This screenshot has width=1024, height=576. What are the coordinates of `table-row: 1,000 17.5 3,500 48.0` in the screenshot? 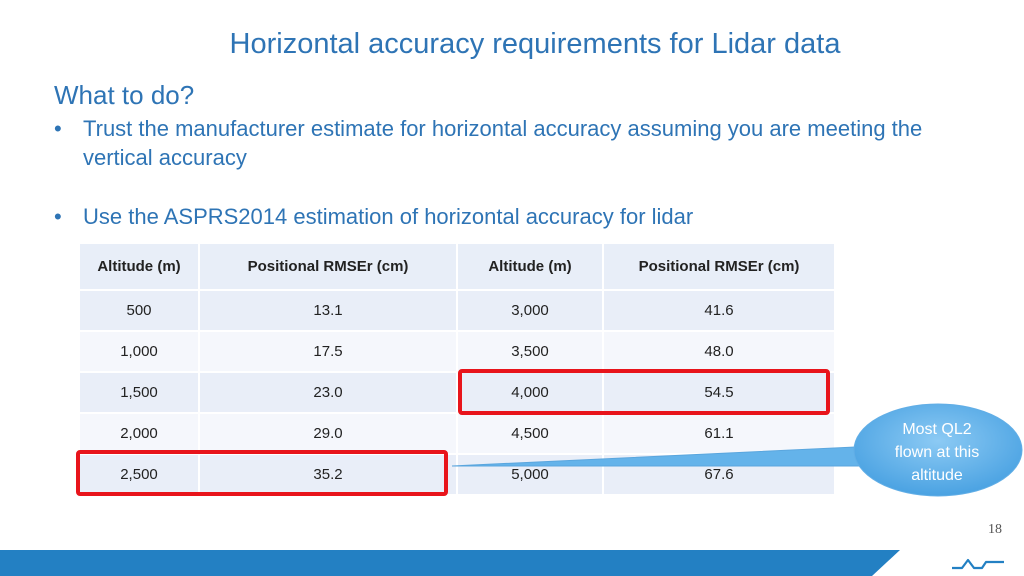 It's located at (456, 351).